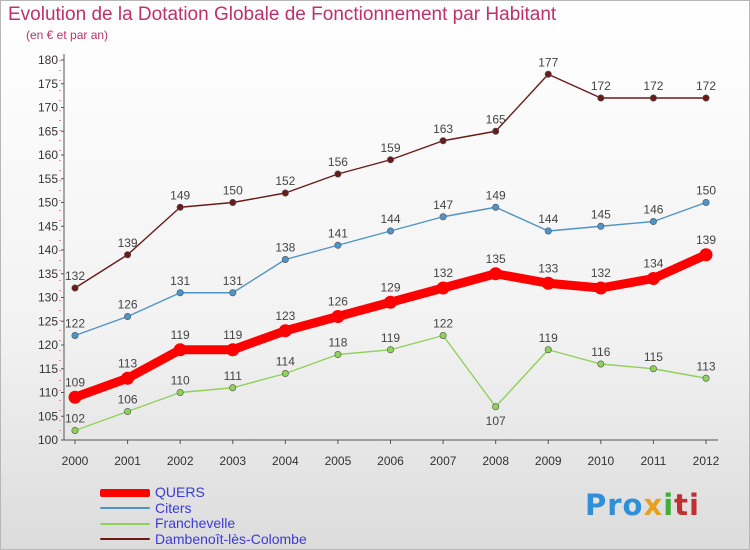 The height and width of the screenshot is (550, 750). I want to click on logo-part-1: Pro, so click(614, 505).